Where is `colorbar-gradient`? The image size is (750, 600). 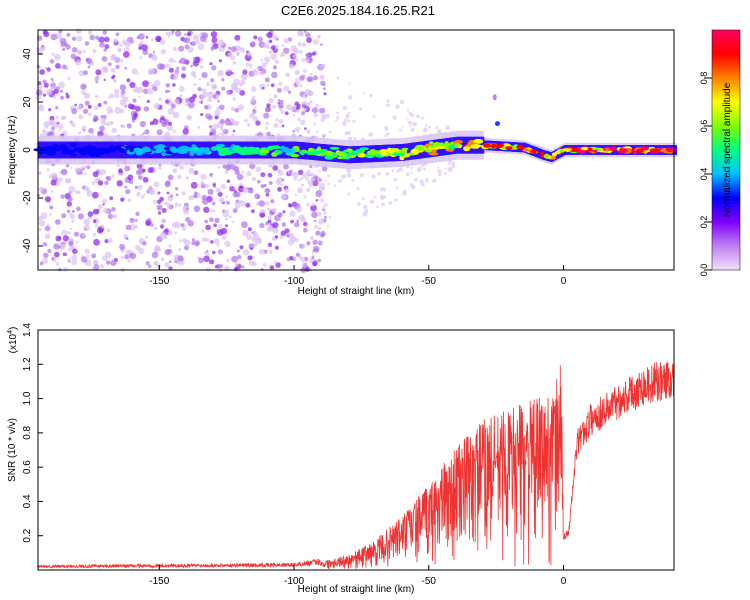 colorbar-gradient is located at coordinates (726, 150).